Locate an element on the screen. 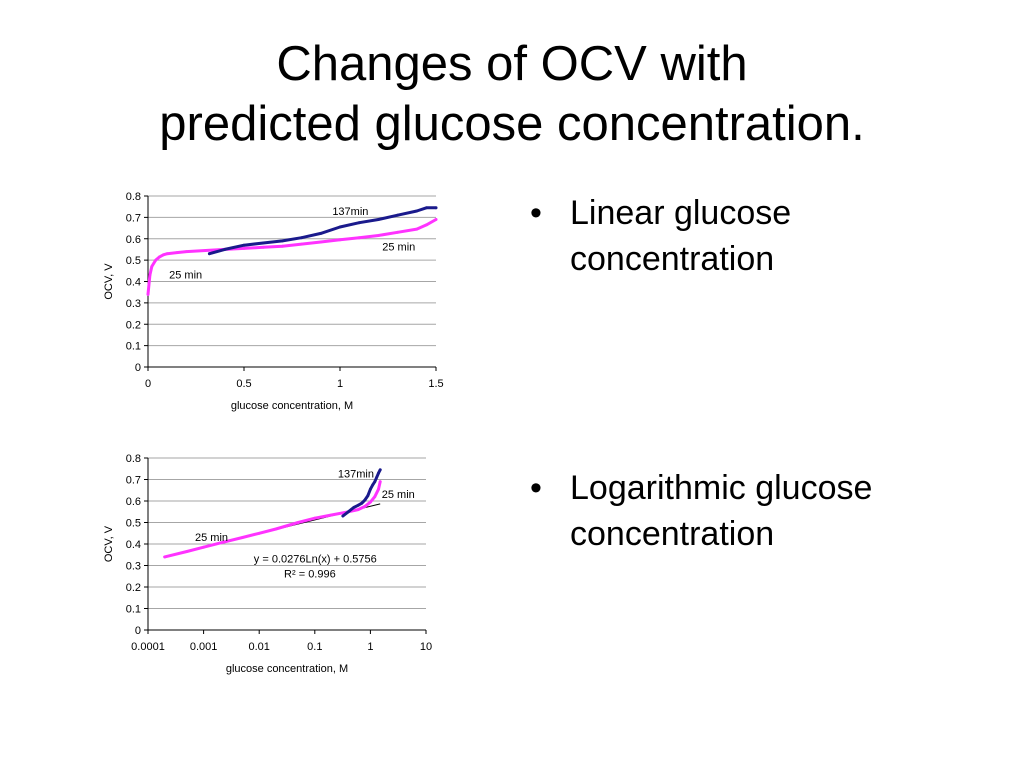  y-tick-label: 0 is located at coordinates (138, 368).